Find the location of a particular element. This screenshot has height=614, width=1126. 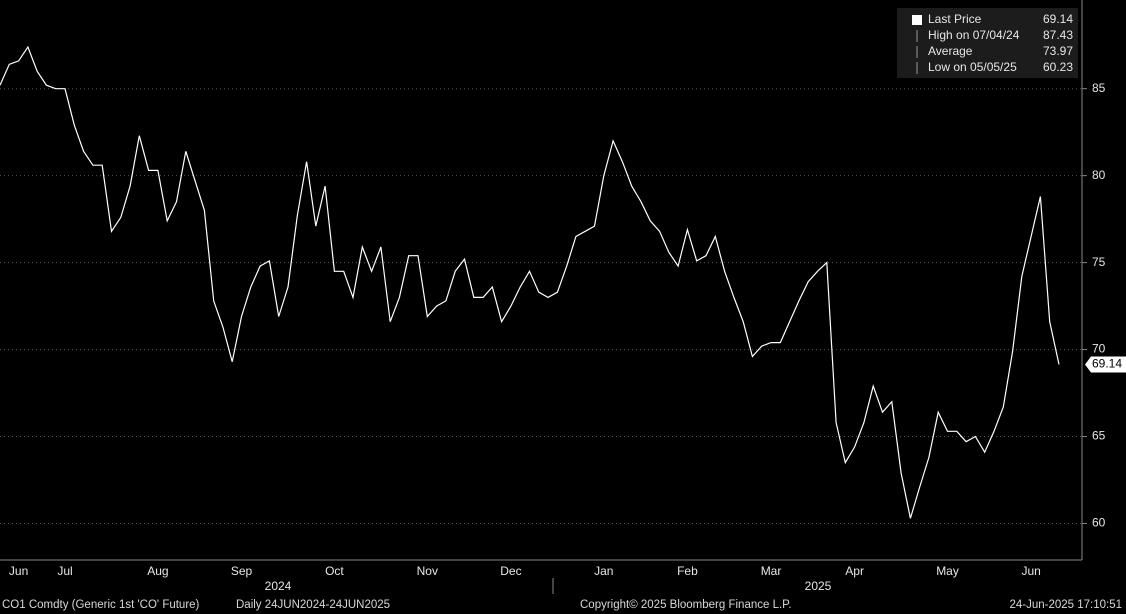

x-tick-label: Aug is located at coordinates (157, 571).